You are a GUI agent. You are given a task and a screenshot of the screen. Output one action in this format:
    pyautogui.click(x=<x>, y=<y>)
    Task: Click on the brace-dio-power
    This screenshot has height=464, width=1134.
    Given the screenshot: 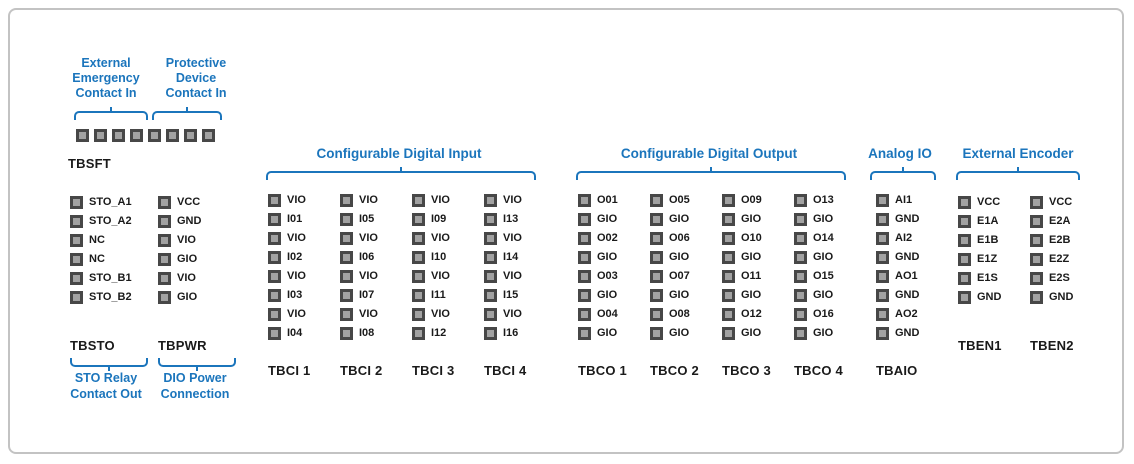 What is the action you would take?
    pyautogui.click(x=197, y=362)
    